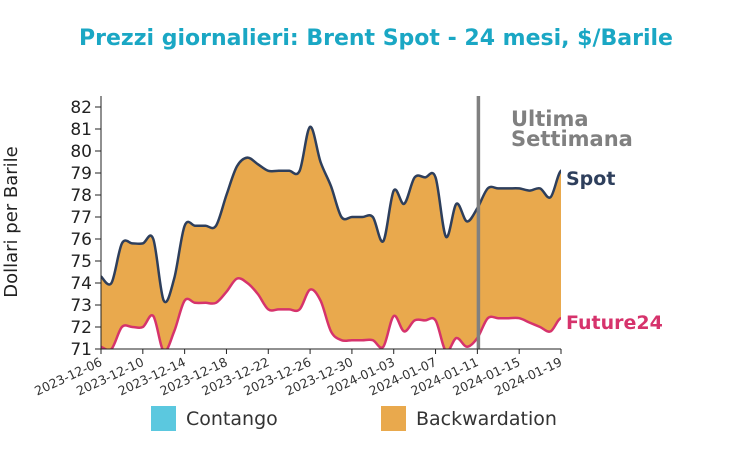 The width and height of the screenshot is (752, 476). What do you see at coordinates (393, 418) in the screenshot?
I see `legend-swatch-backwardation` at bounding box center [393, 418].